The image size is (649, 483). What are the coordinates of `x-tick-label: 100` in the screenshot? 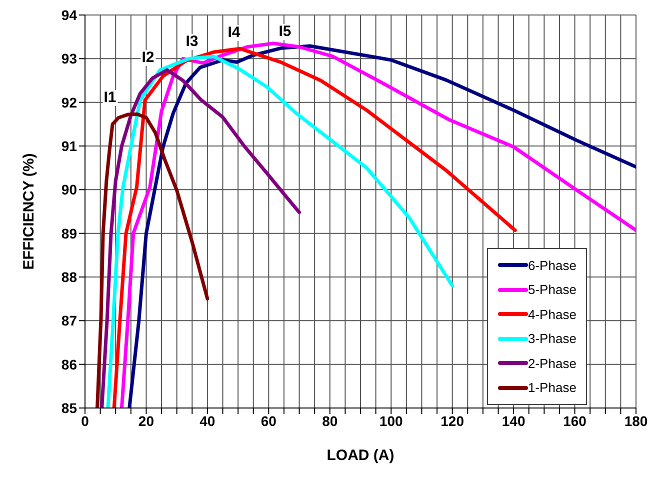 It's located at (391, 420).